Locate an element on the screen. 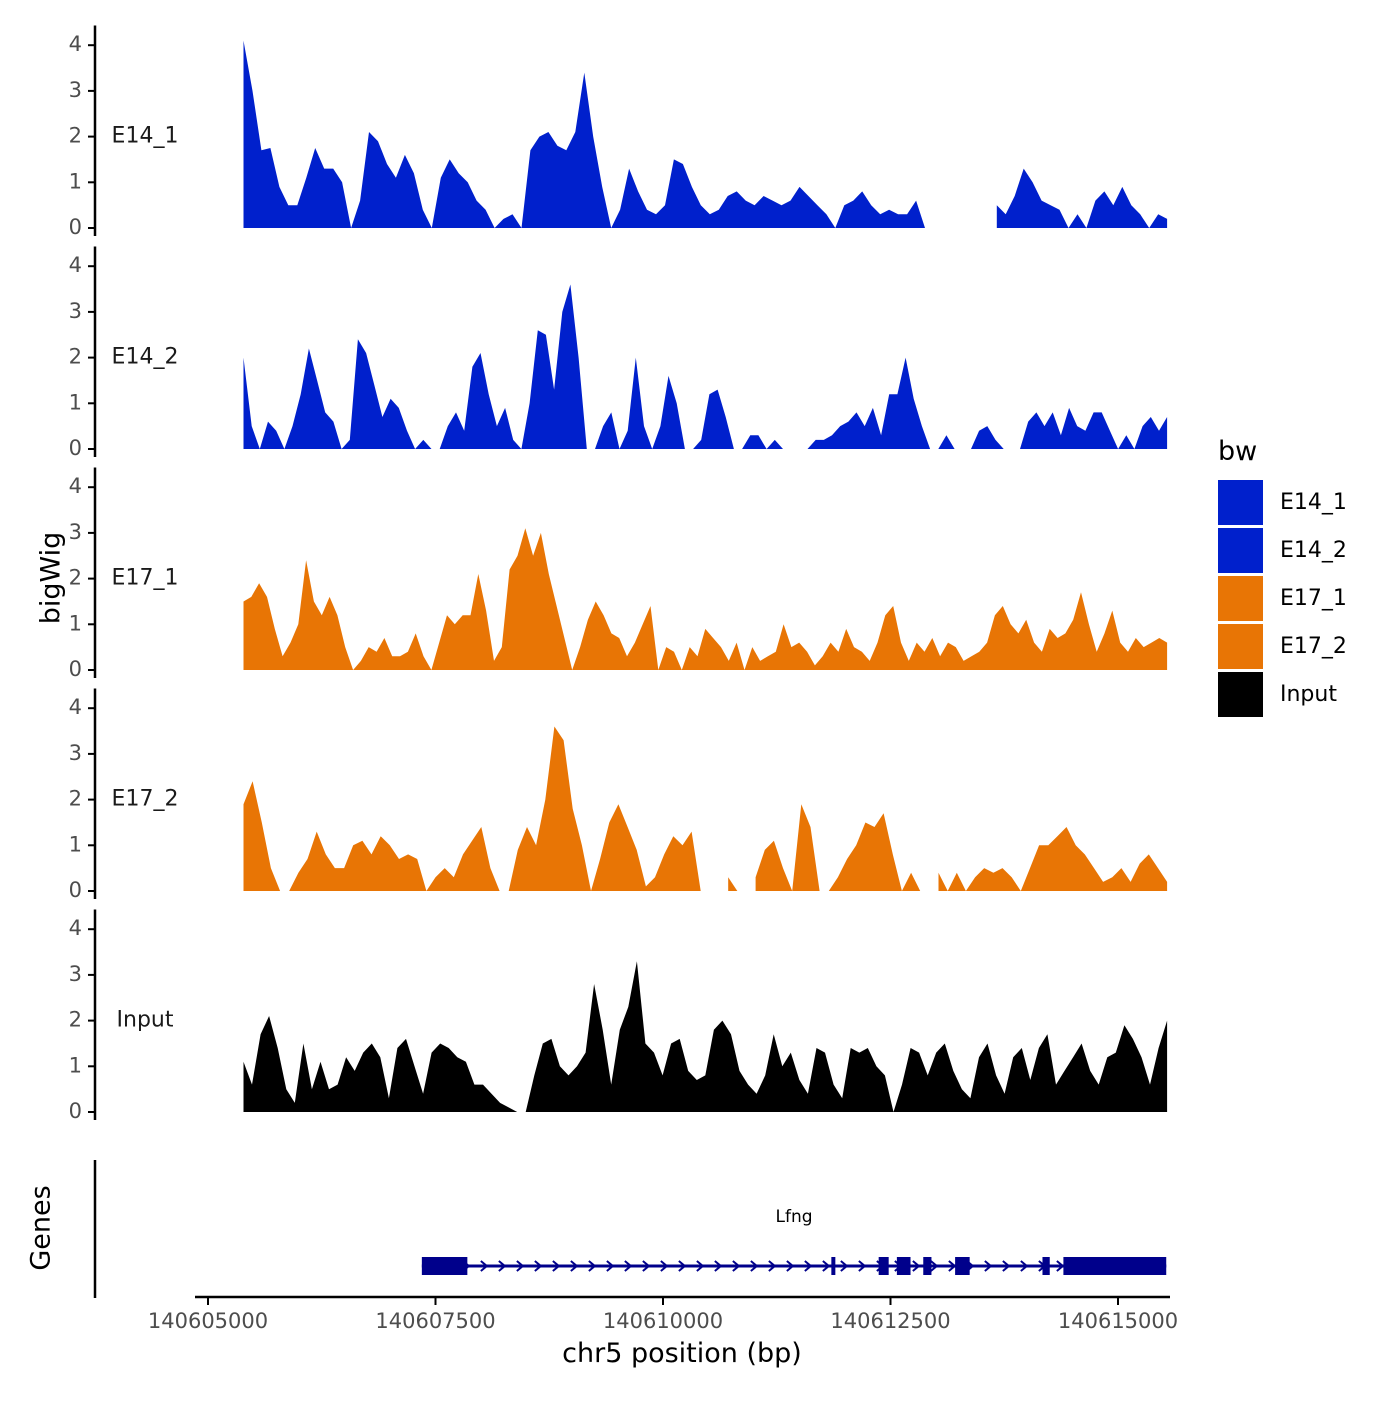 The height and width of the screenshot is (1404, 1400). legend-label: E14_2 is located at coordinates (1313, 550).